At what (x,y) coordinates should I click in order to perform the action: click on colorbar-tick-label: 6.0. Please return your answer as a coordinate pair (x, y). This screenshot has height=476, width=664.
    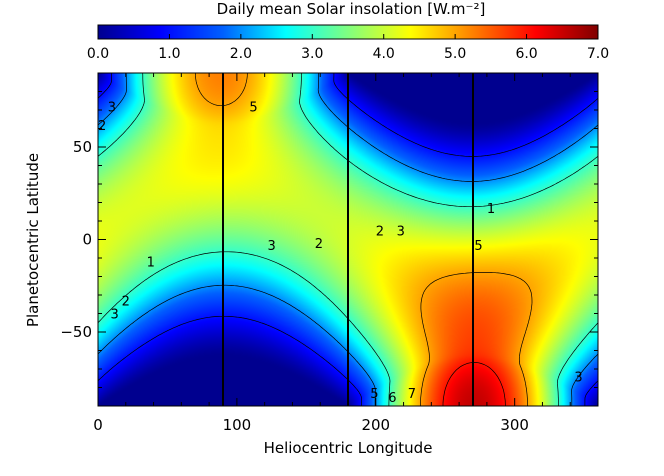
    Looking at the image, I should click on (526, 54).